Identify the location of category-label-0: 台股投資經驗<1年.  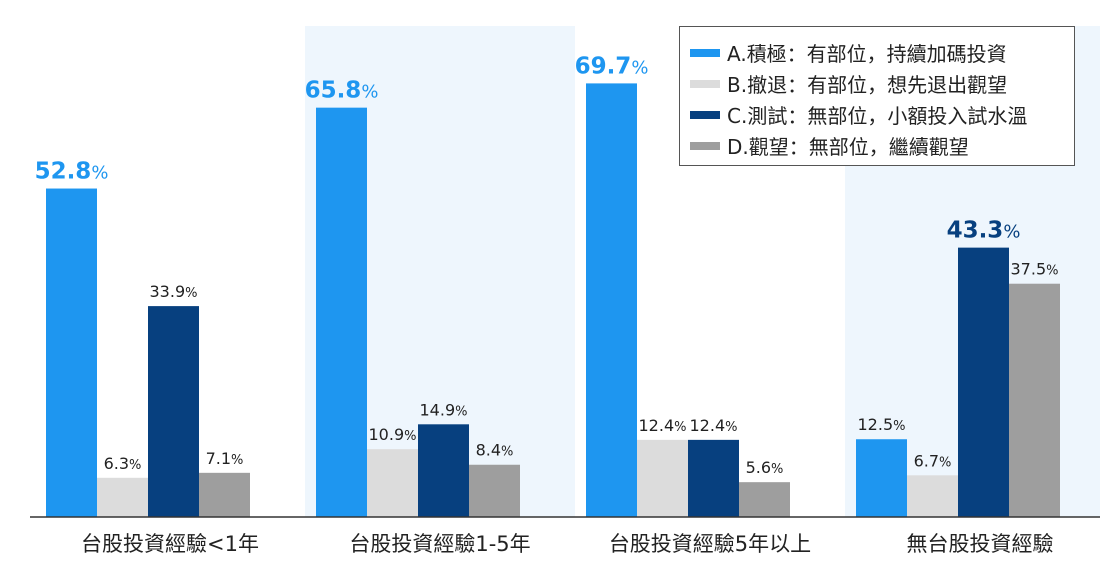
(170, 544).